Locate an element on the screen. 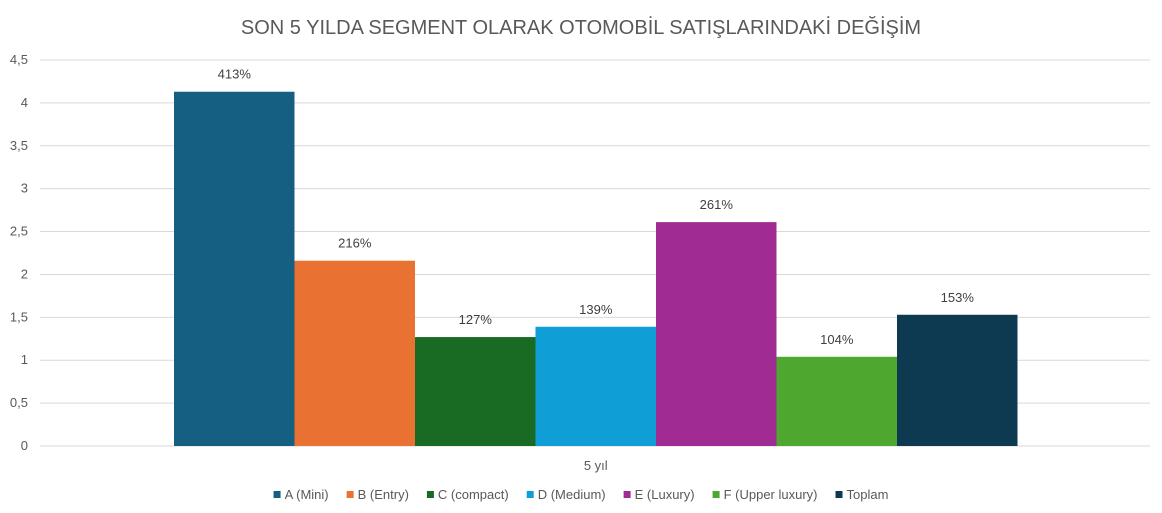 The image size is (1162, 513). legend-entry: E (Luxury) is located at coordinates (665, 494).